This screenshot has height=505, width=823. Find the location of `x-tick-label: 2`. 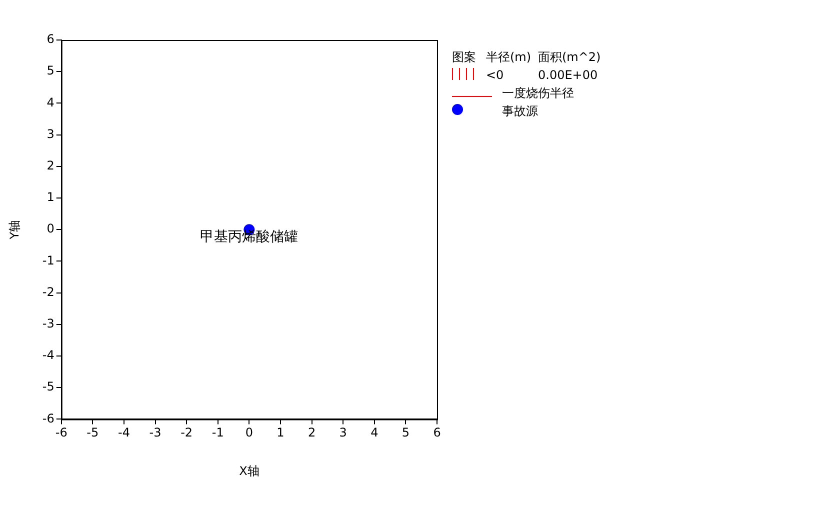

x-tick-label: 2 is located at coordinates (312, 433).